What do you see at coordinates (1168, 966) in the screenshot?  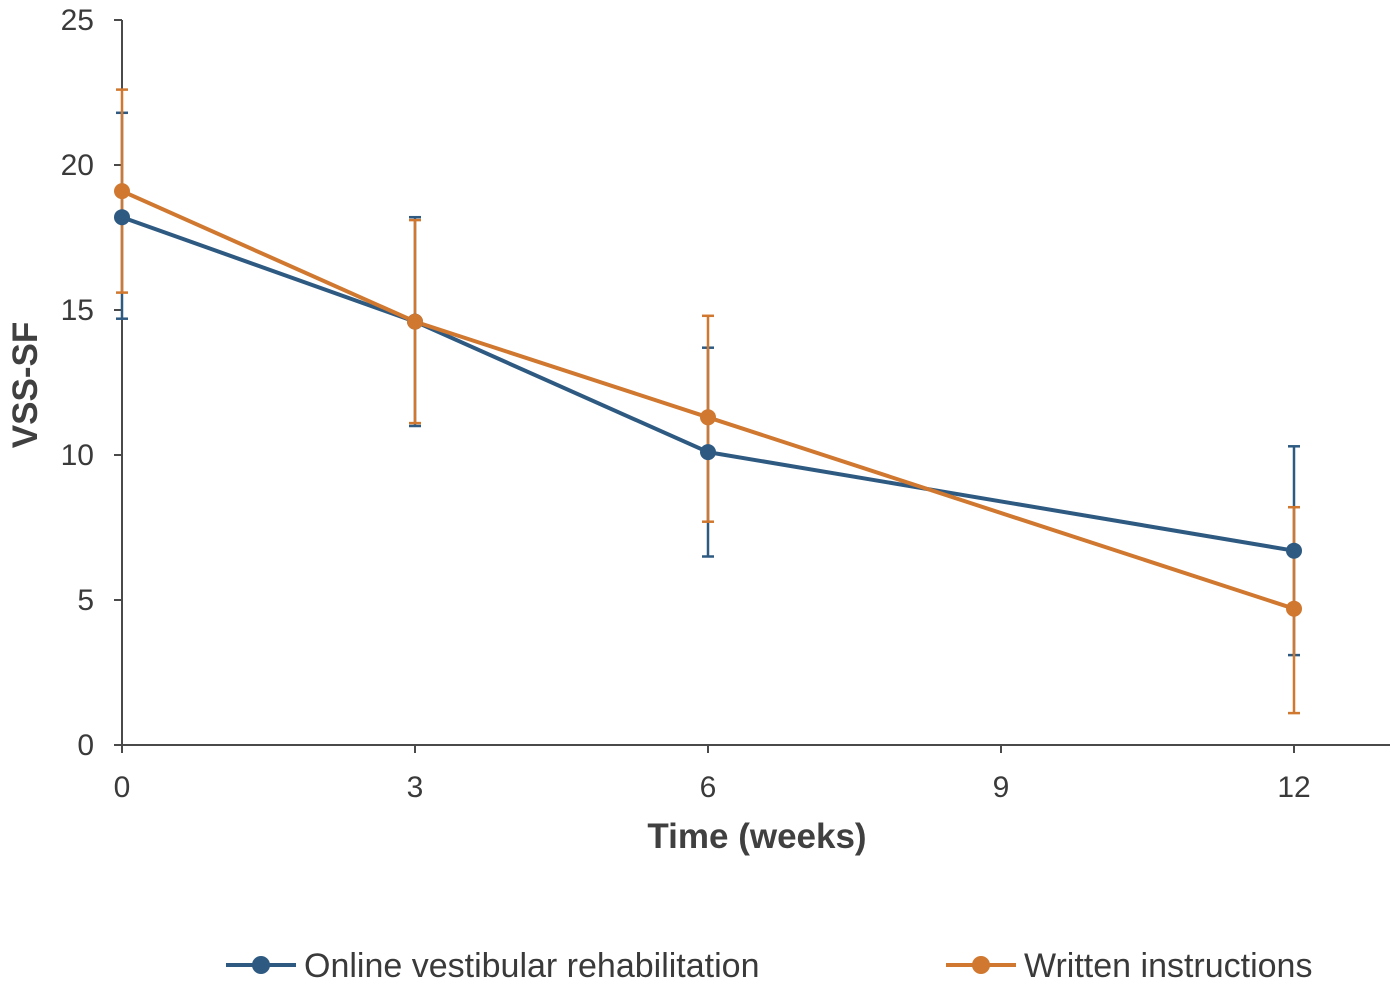 I see `legend-label: Written instructions` at bounding box center [1168, 966].